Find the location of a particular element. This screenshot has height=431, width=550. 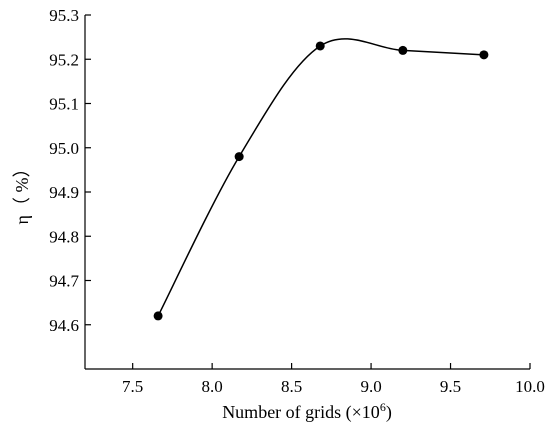

x-tick-label: 10.0 is located at coordinates (530, 386).